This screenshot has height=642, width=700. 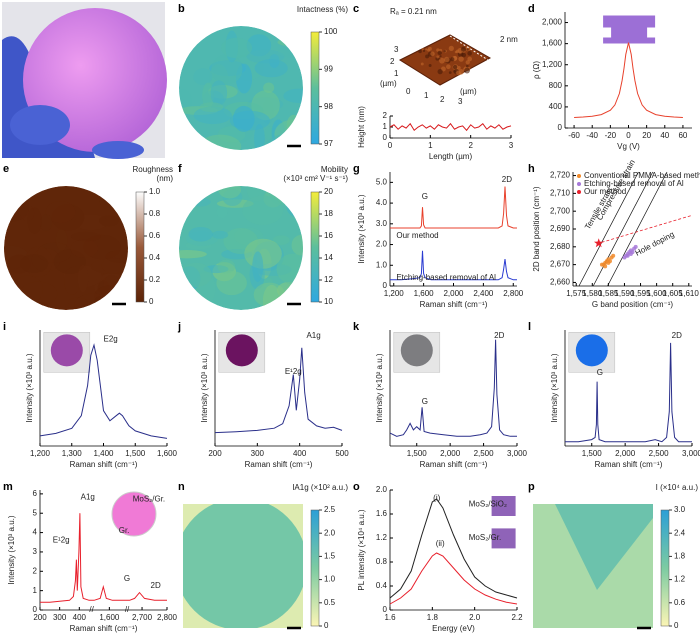 What do you see at coordinates (611, 135) in the screenshot?
I see `x-tick-label: -20` at bounding box center [611, 135].